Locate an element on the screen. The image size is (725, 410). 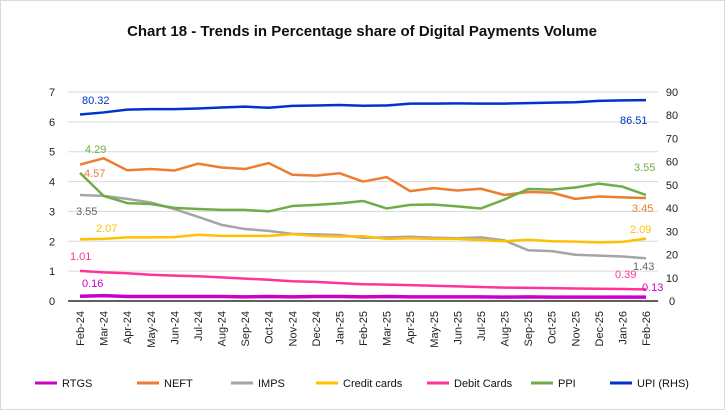
x-tick-label: Jun-25 is located at coordinates (458, 328).